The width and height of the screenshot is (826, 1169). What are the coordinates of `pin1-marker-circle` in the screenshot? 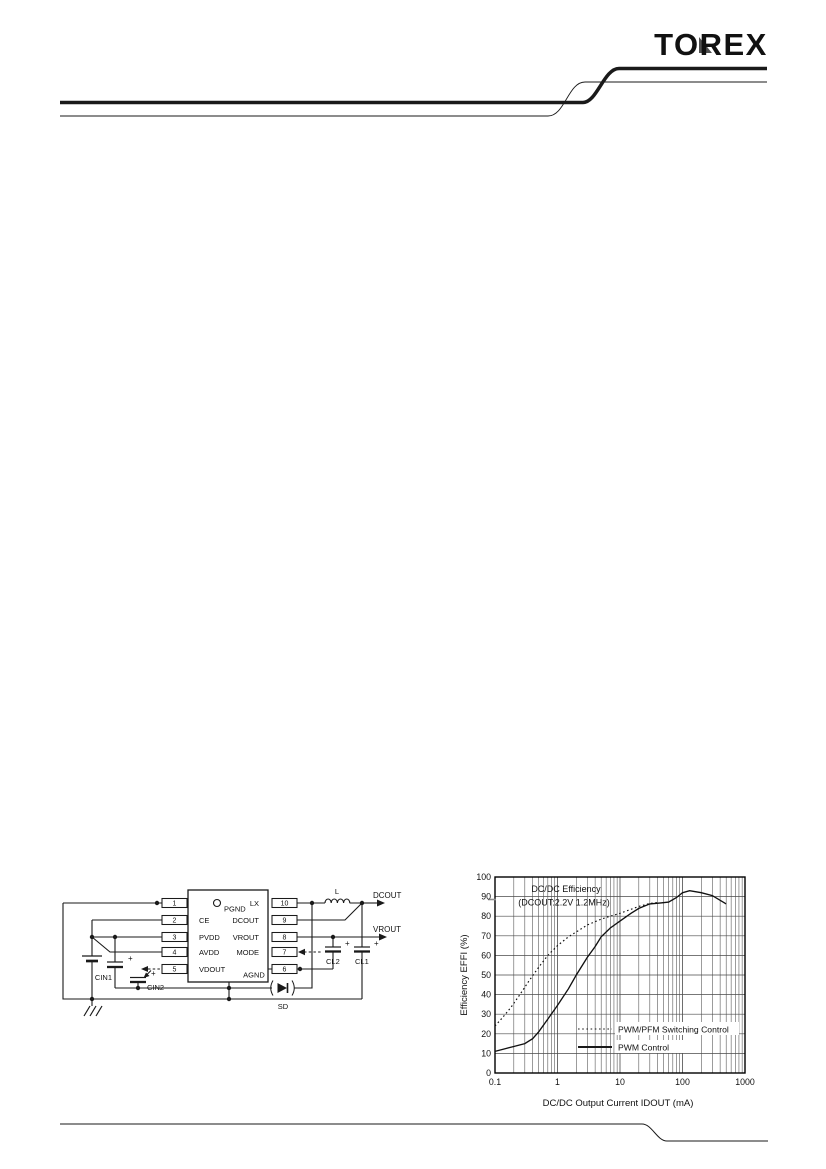 It's located at (217, 903).